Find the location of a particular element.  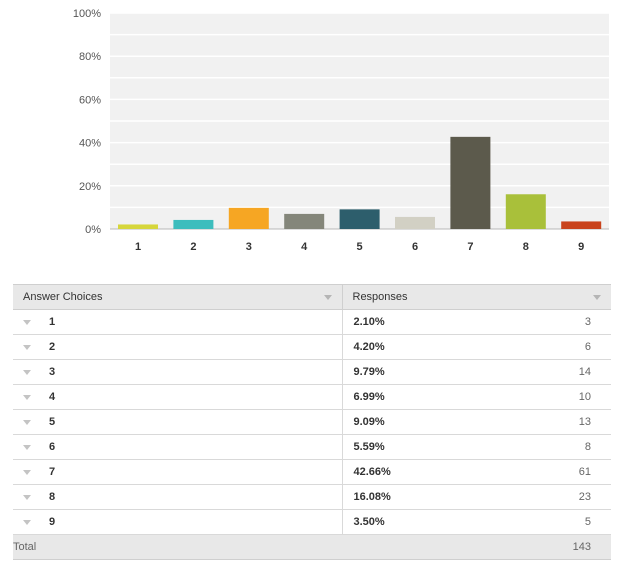

answer-choice-cell: 6 is located at coordinates (178, 447).